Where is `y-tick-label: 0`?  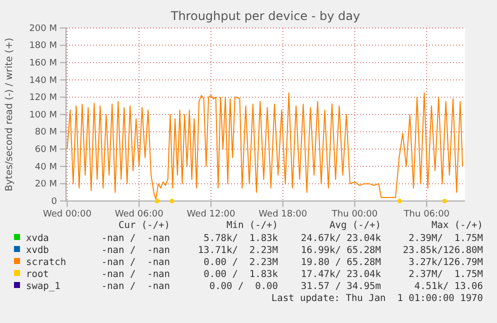
y-tick-label: 0 is located at coordinates (54, 201).